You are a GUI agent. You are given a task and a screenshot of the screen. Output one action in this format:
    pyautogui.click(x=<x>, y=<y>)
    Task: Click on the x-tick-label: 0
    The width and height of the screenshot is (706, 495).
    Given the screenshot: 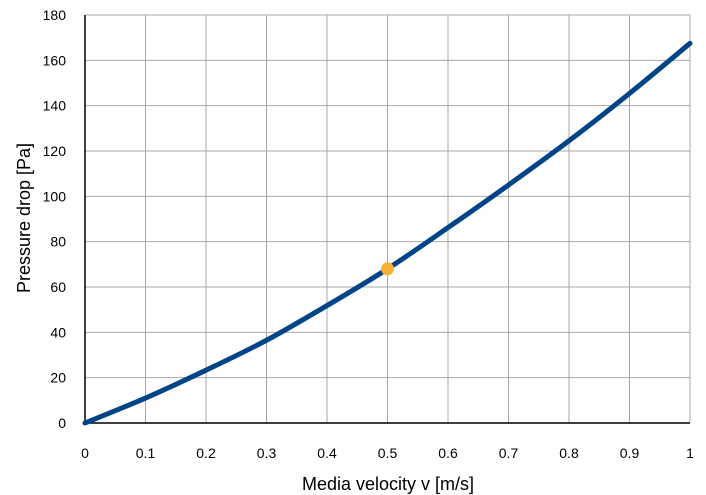 What is the action you would take?
    pyautogui.click(x=85, y=453)
    